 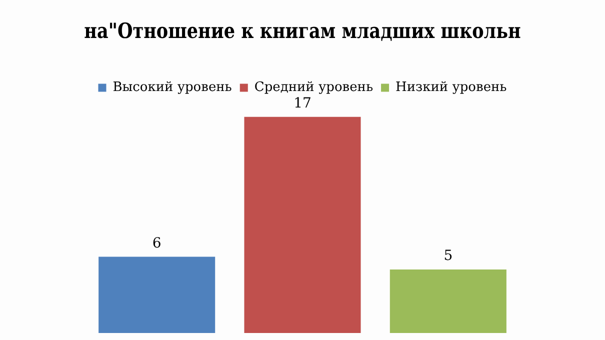 I want to click on data-label: 17, so click(x=303, y=104).